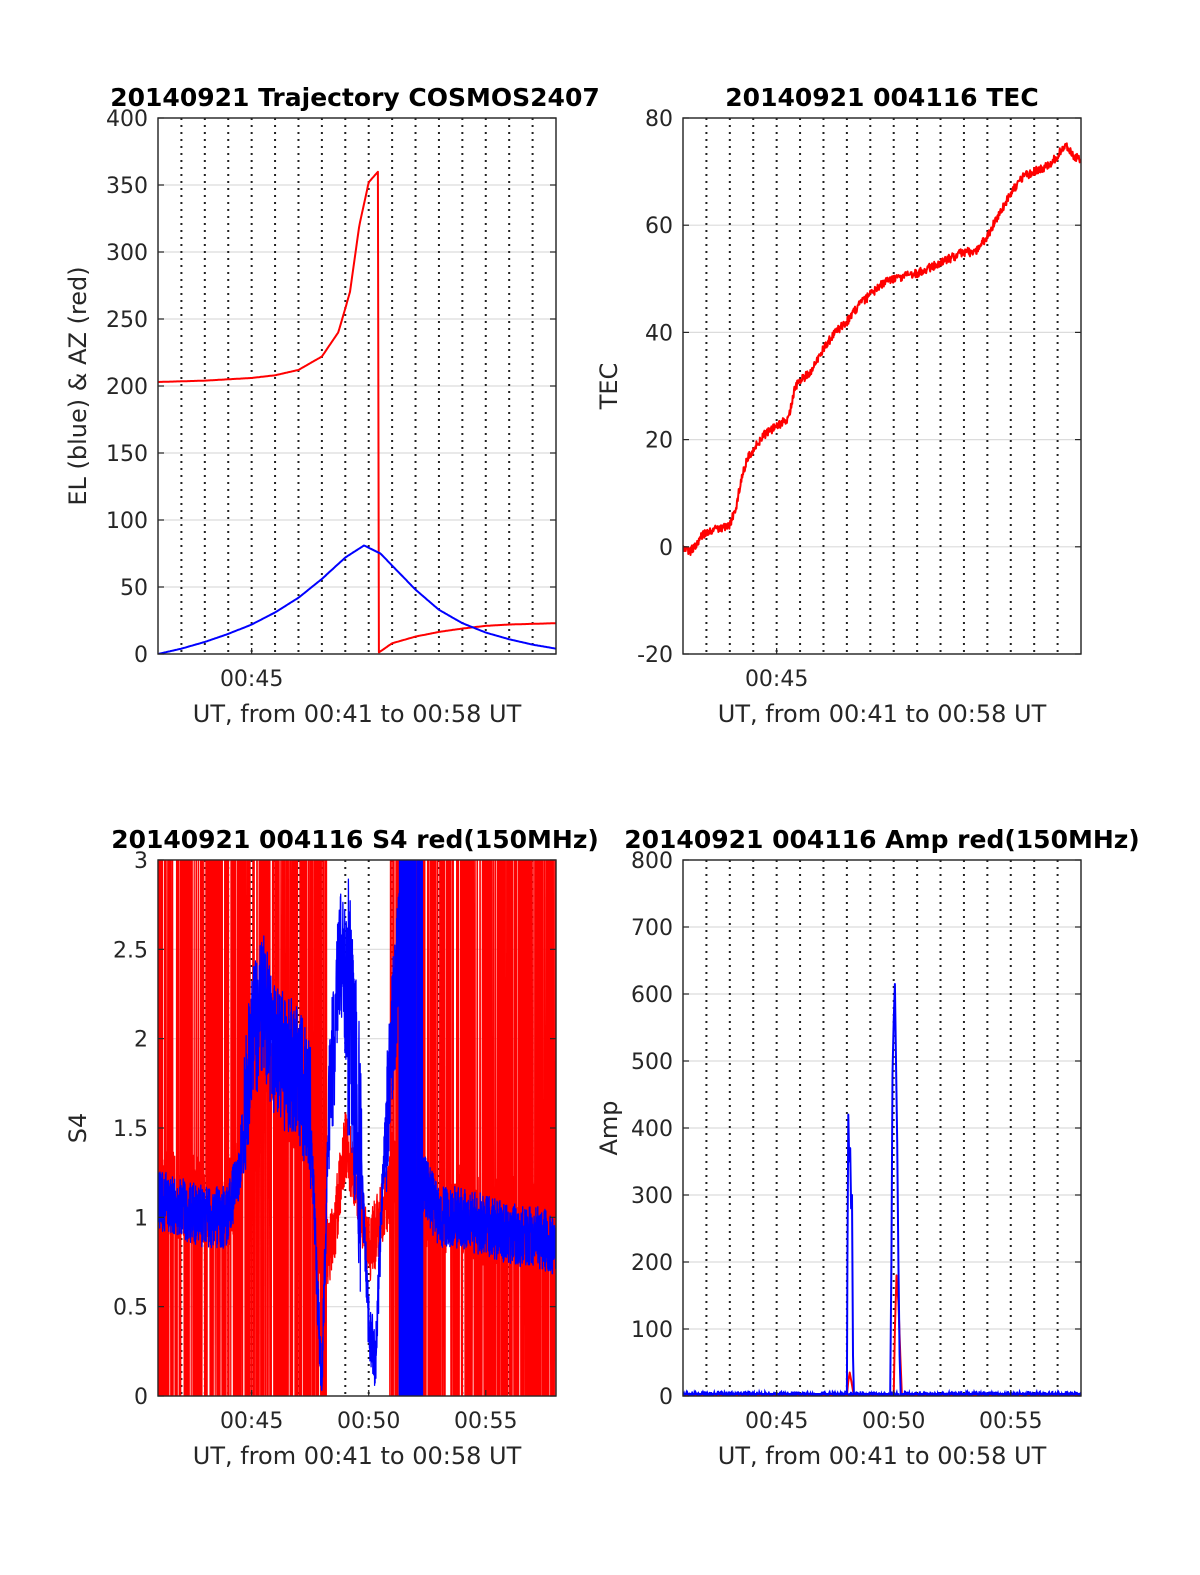 Image resolution: width=1200 pixels, height=1575 pixels. What do you see at coordinates (78, 1128) in the screenshot?
I see `s4-y-axis-label: S4` at bounding box center [78, 1128].